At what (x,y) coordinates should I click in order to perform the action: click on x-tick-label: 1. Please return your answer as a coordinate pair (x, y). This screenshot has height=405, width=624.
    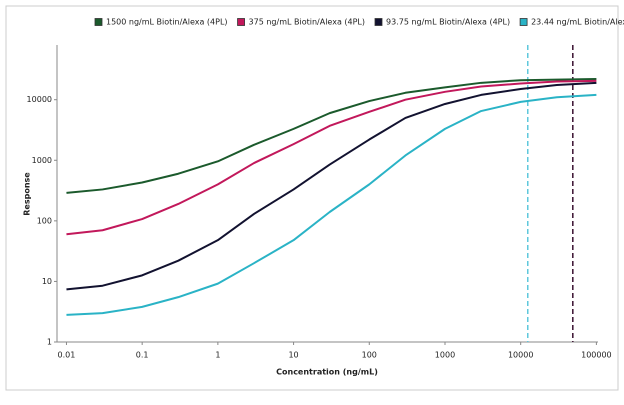
    Looking at the image, I should click on (217, 355).